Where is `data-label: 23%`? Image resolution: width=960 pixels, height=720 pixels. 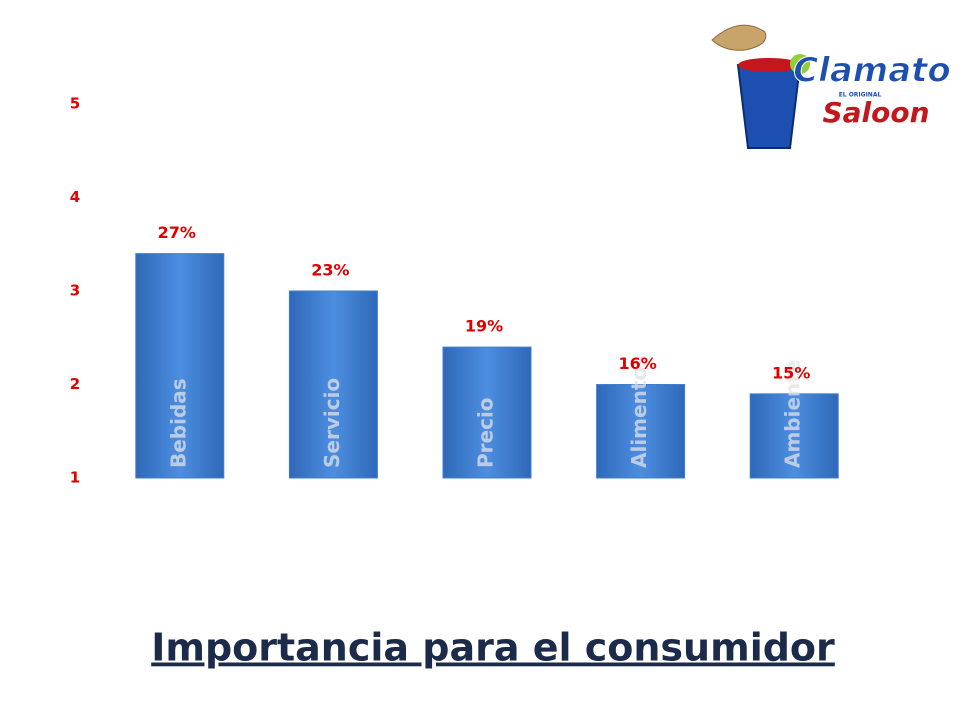 data-label: 23% is located at coordinates (330, 270).